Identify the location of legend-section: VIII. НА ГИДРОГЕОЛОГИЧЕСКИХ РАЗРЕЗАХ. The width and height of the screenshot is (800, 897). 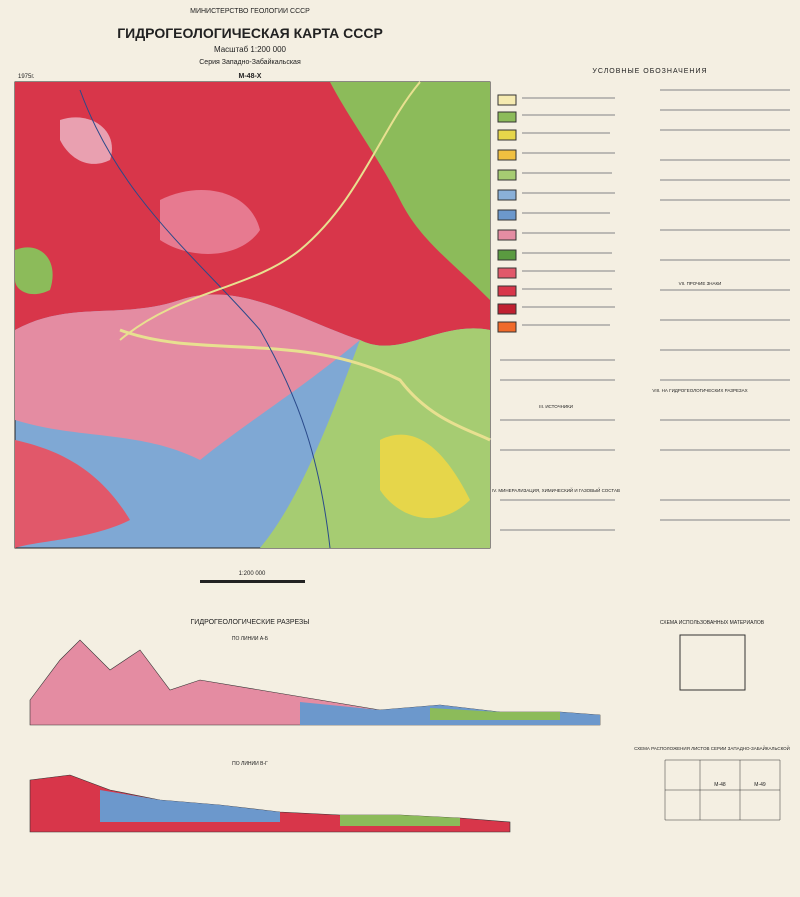
(699, 390).